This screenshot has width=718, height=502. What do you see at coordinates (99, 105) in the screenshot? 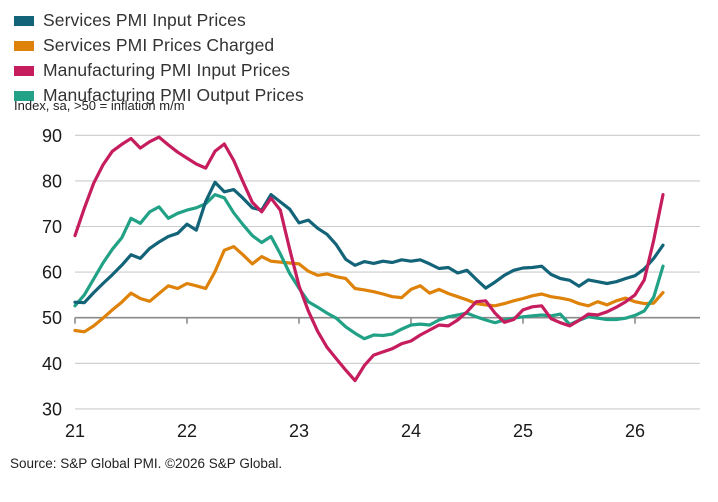
I see `axis-unit-note: Index, sa, >50 = inflation m/m` at bounding box center [99, 105].